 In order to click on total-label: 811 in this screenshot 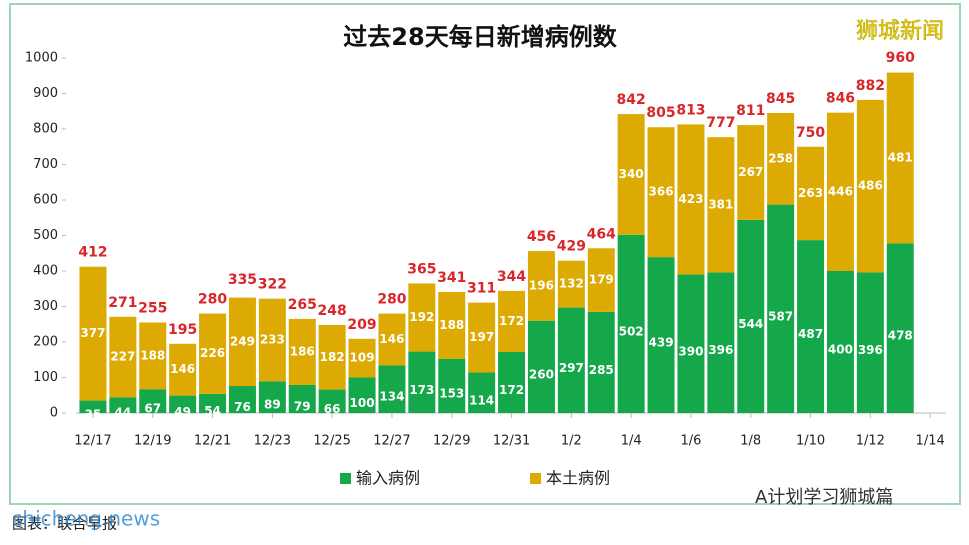, I will do `click(750, 111)`.